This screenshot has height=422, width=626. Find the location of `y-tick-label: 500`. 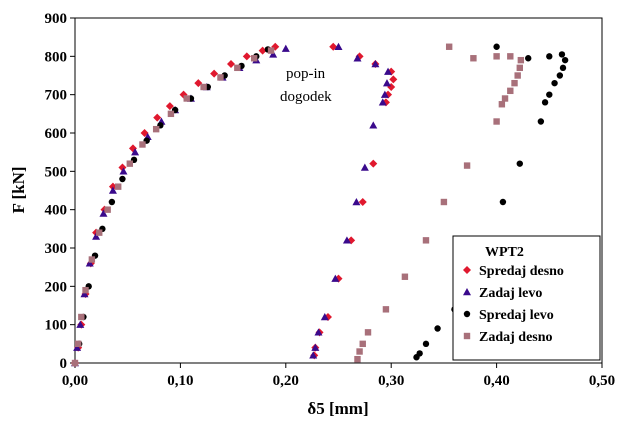

y-tick-label: 500 is located at coordinates (56, 172).